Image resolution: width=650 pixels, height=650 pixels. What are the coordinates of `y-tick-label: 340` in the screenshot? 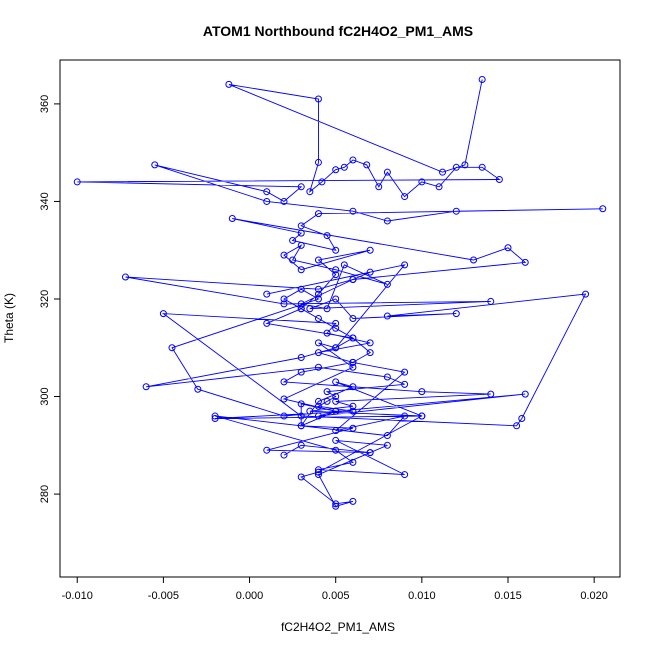 It's located at (45, 201).